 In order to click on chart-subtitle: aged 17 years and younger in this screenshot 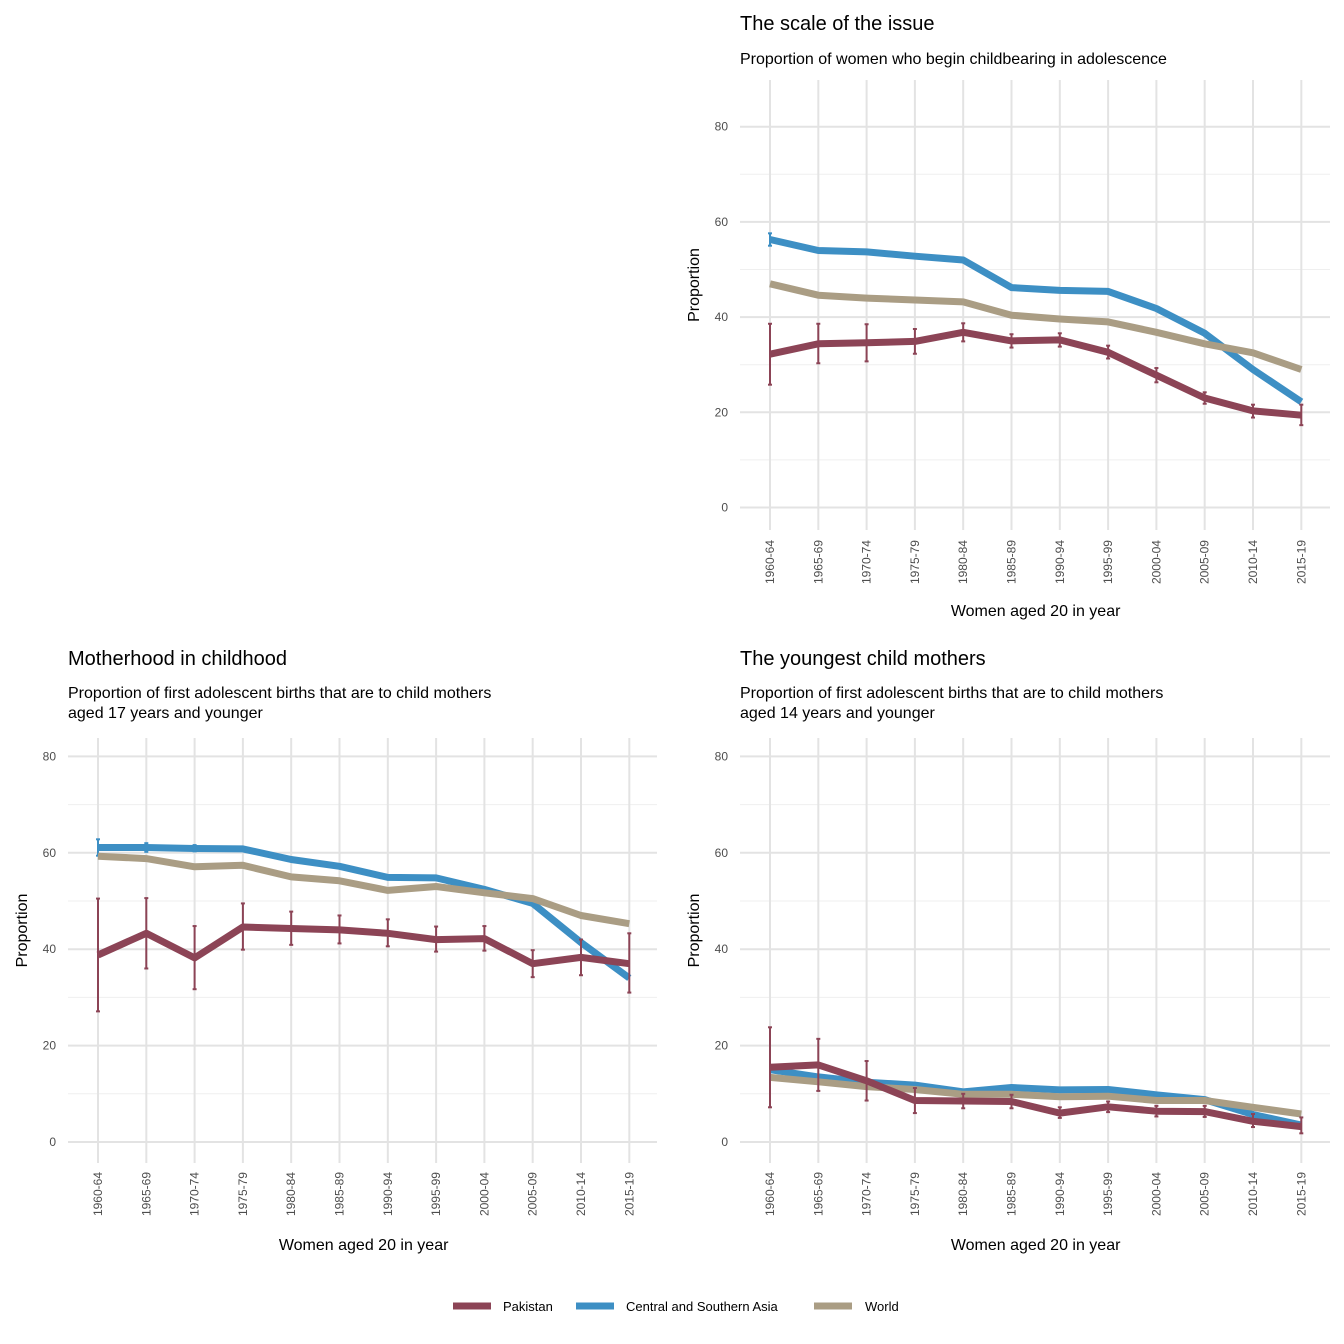, I will do `click(165, 713)`.